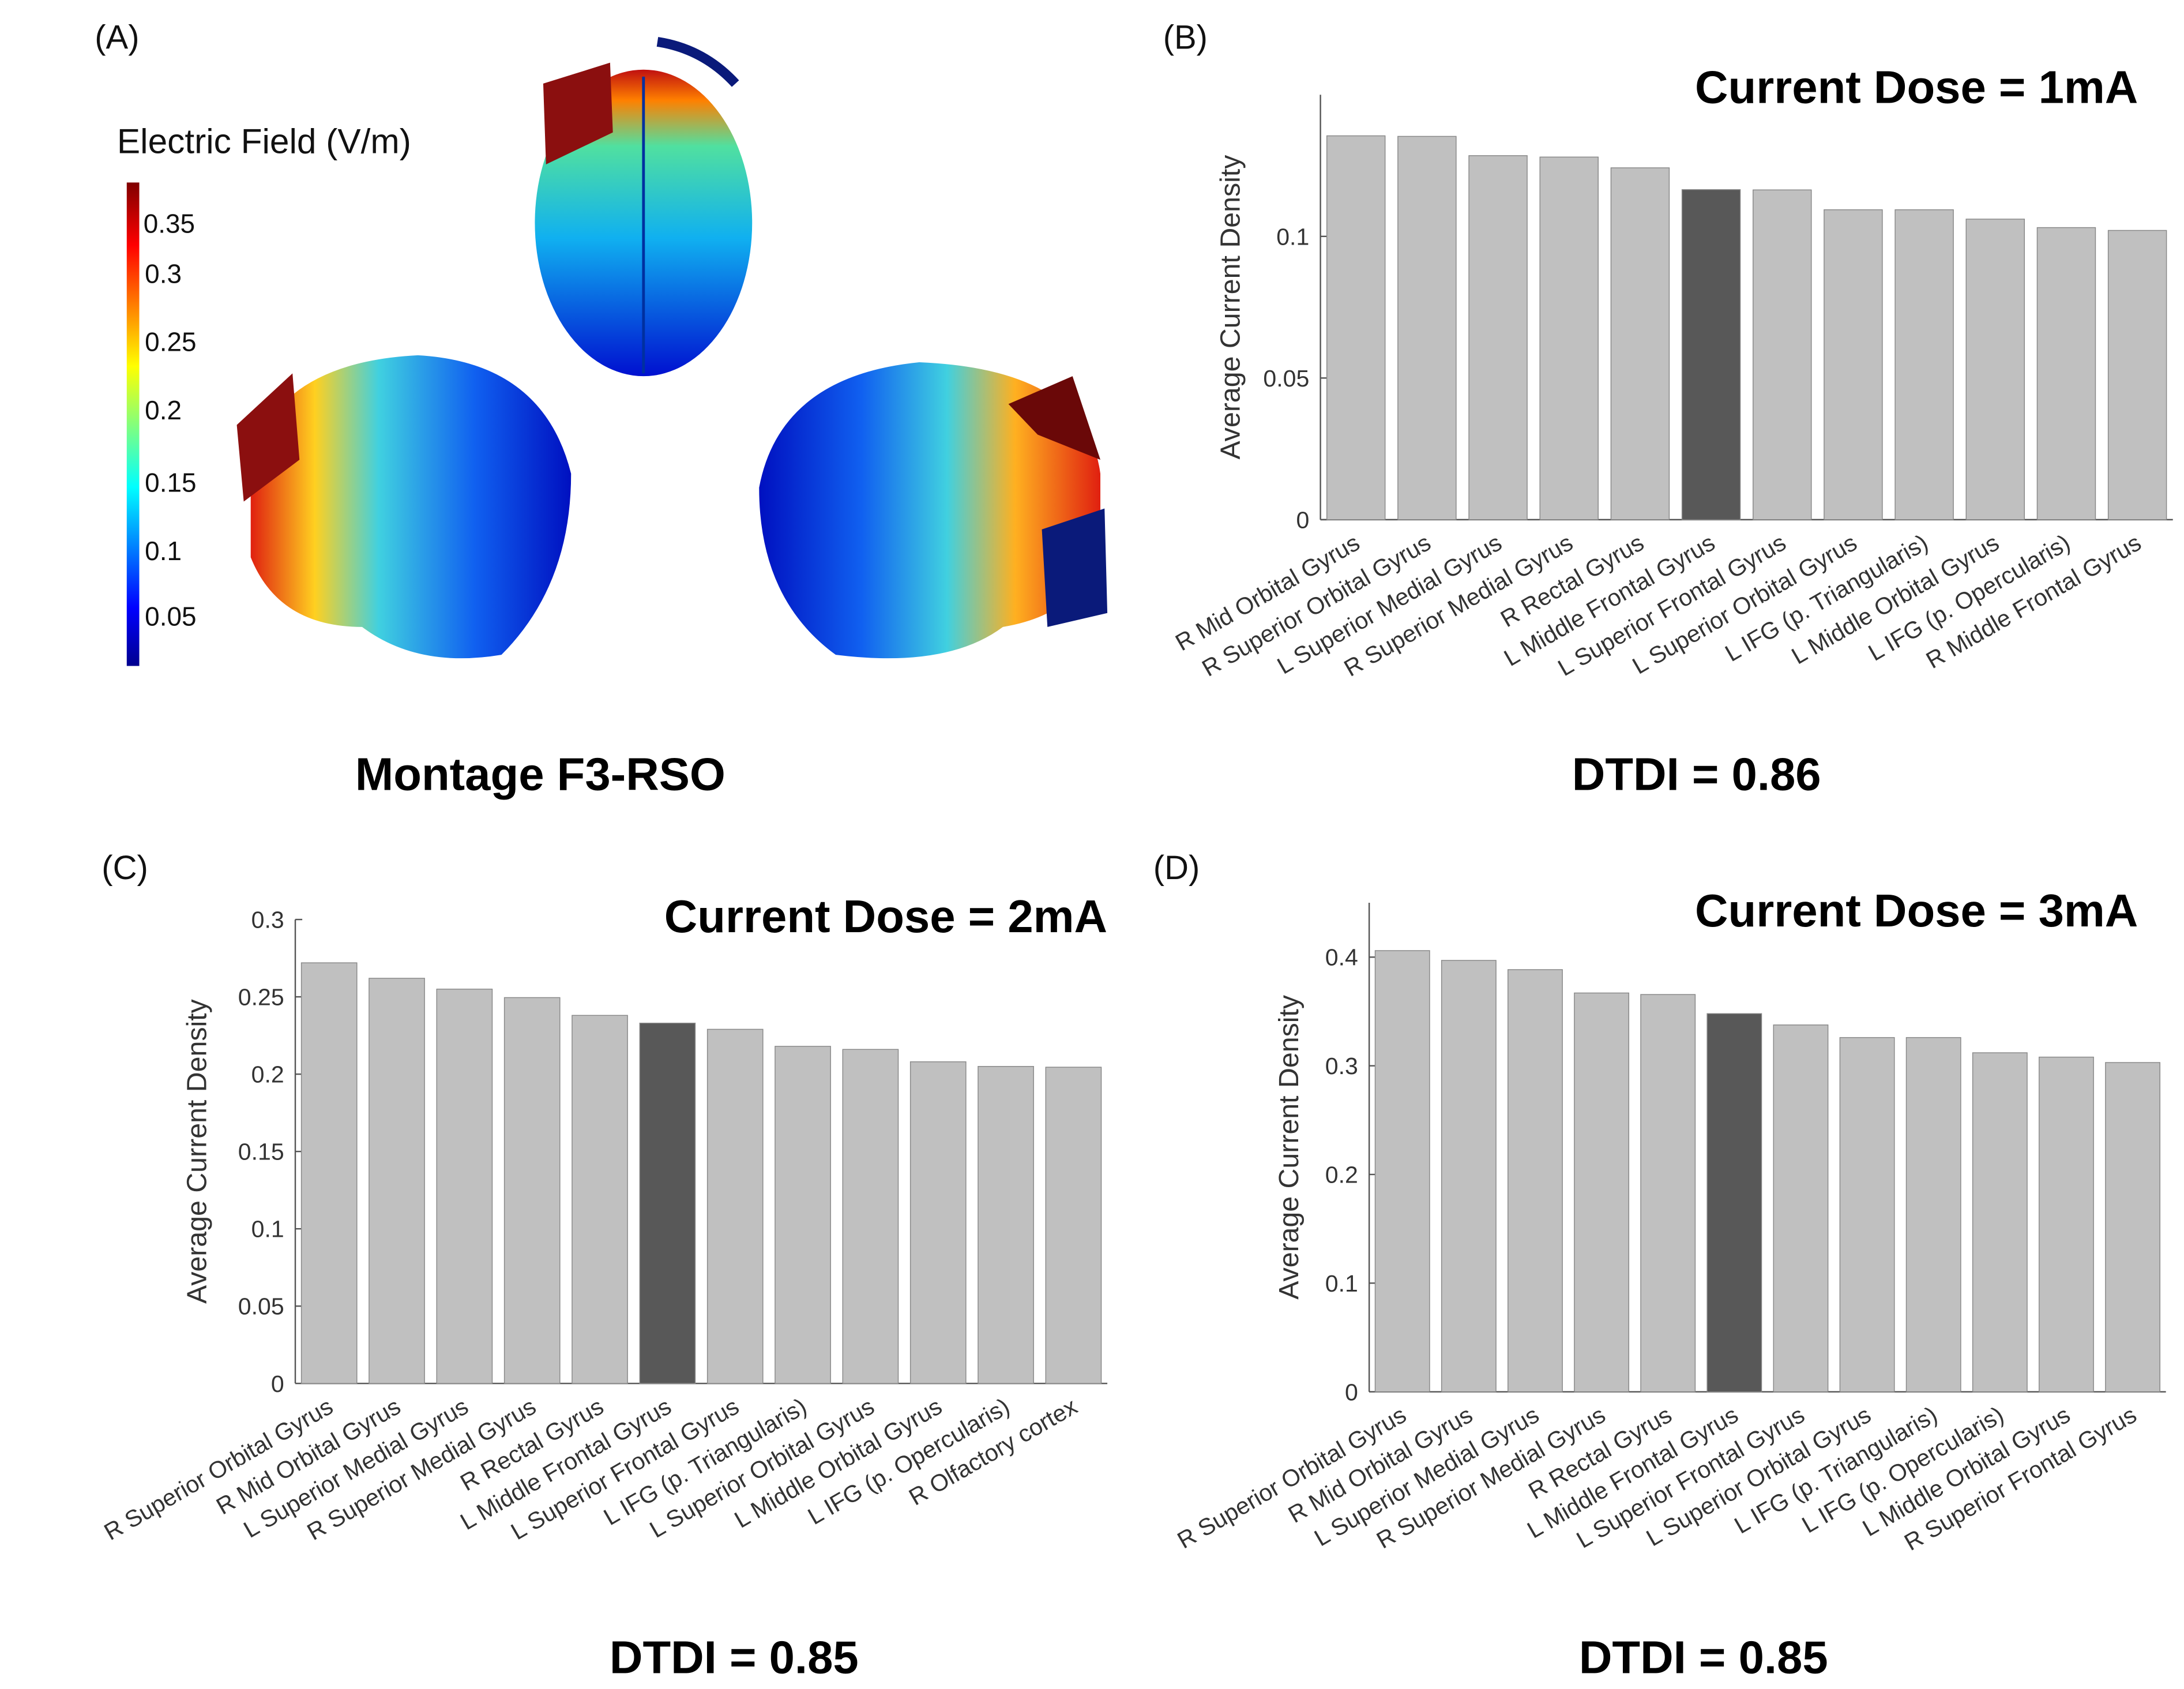  What do you see at coordinates (404, 507) in the screenshot?
I see `brain-left-view` at bounding box center [404, 507].